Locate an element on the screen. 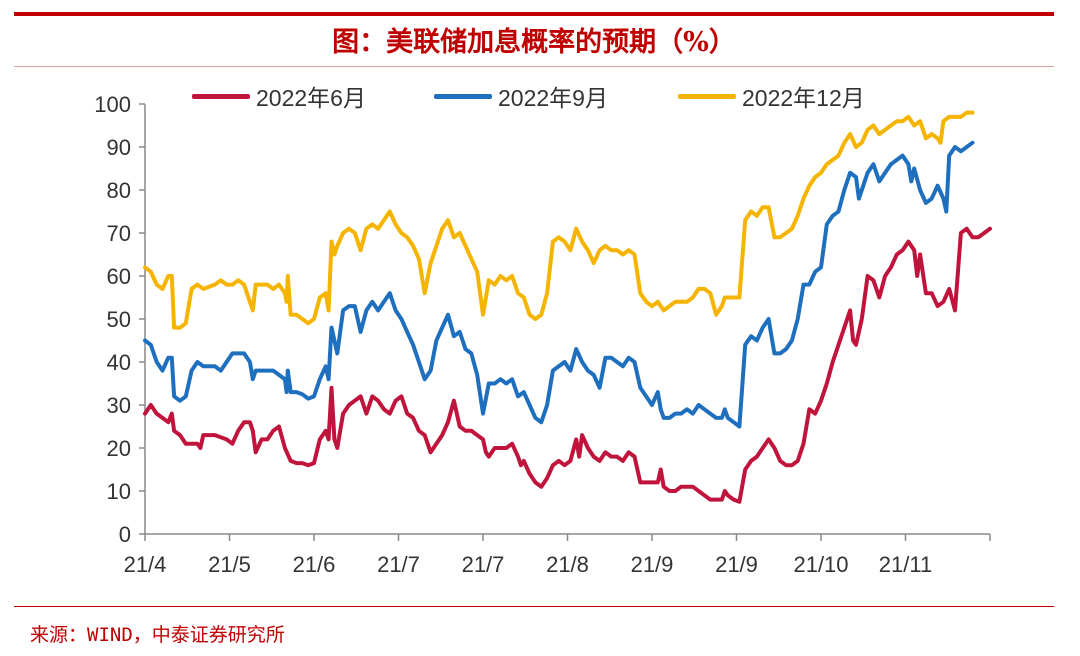  legend-item-dec-2022: 2022年12月 is located at coordinates (771, 96).